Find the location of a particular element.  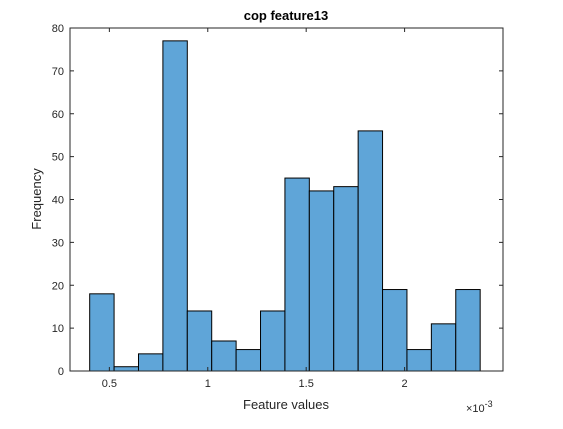

y-tick-label: 70 is located at coordinates (58, 72).